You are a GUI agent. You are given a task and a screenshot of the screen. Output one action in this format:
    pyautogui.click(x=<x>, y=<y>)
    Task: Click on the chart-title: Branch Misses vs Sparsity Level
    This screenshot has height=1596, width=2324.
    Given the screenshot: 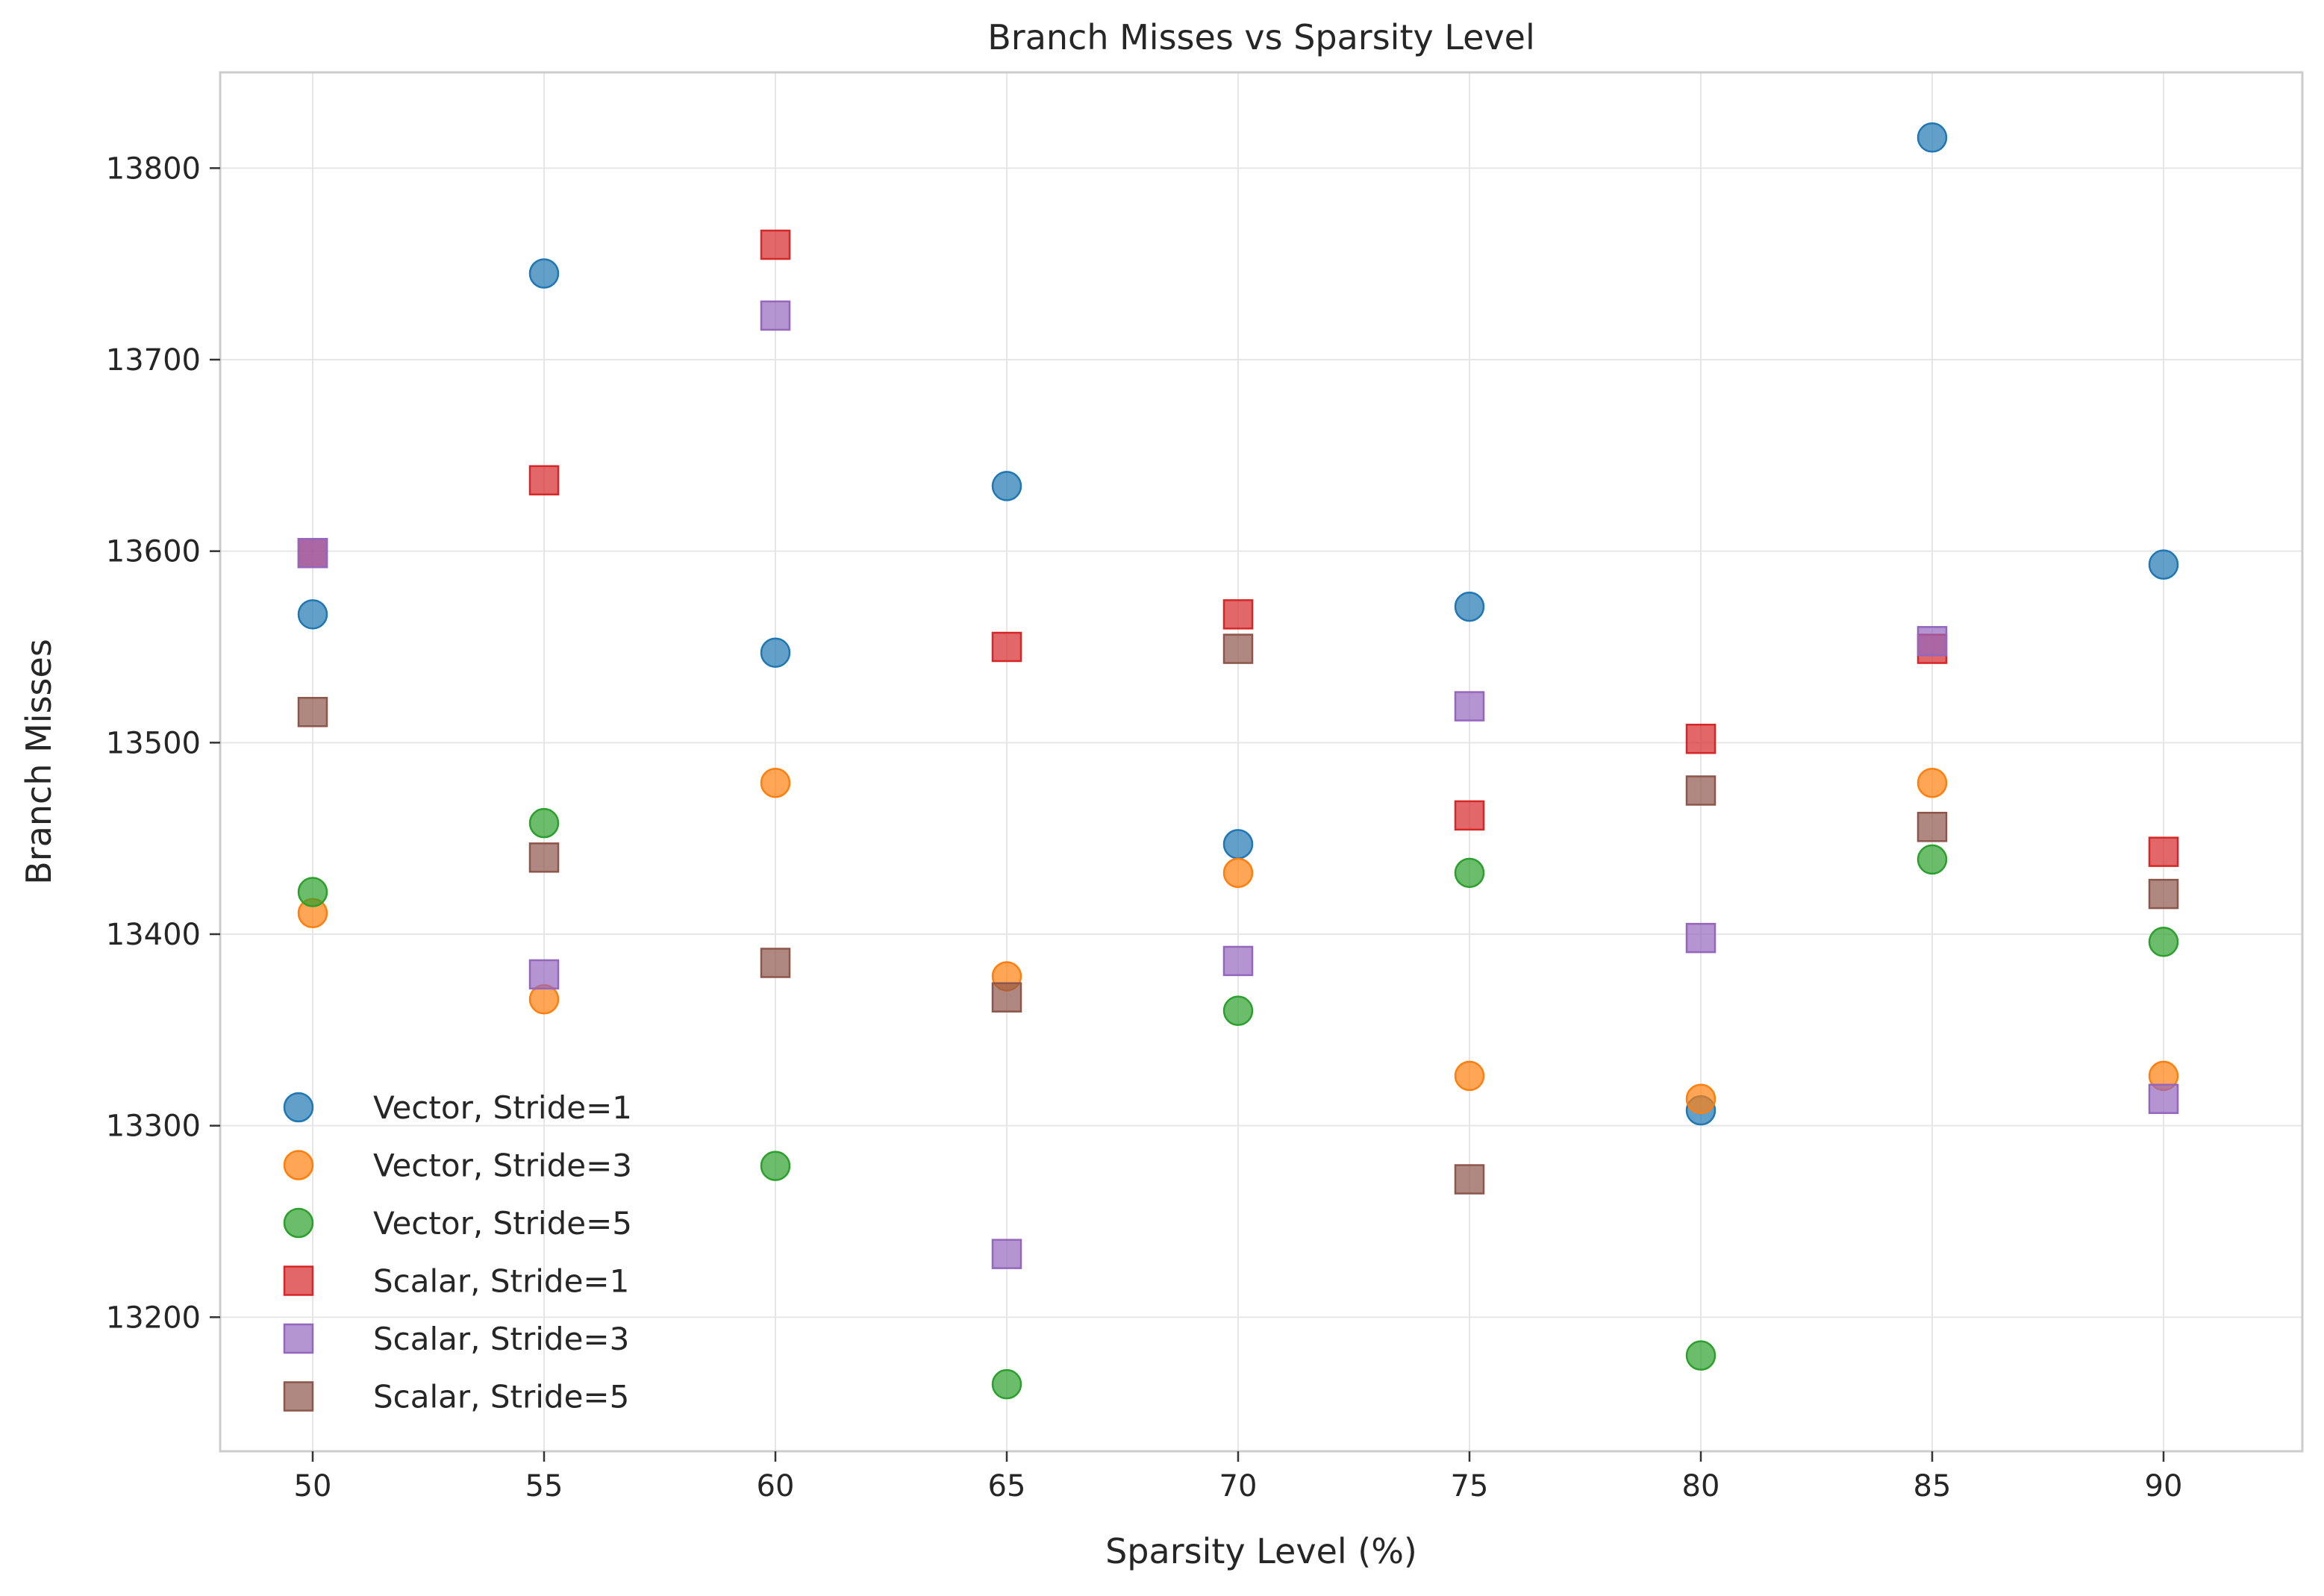 What is the action you would take?
    pyautogui.click(x=1261, y=37)
    